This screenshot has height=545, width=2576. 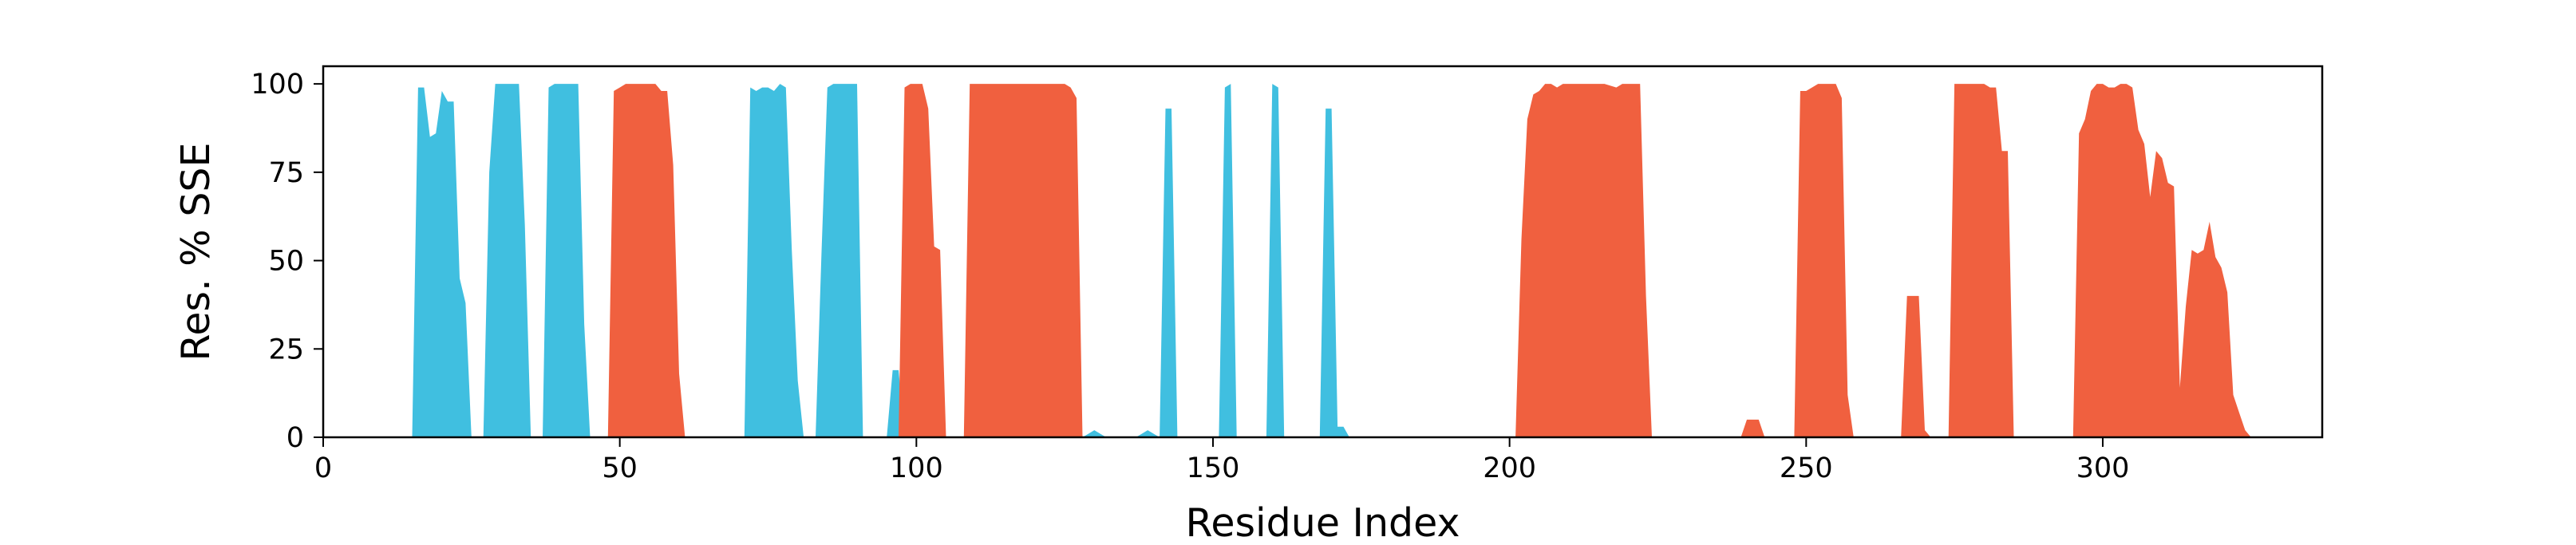 I want to click on x-axis: 0 50 100 150 200 250 300, so click(x=1222, y=460).